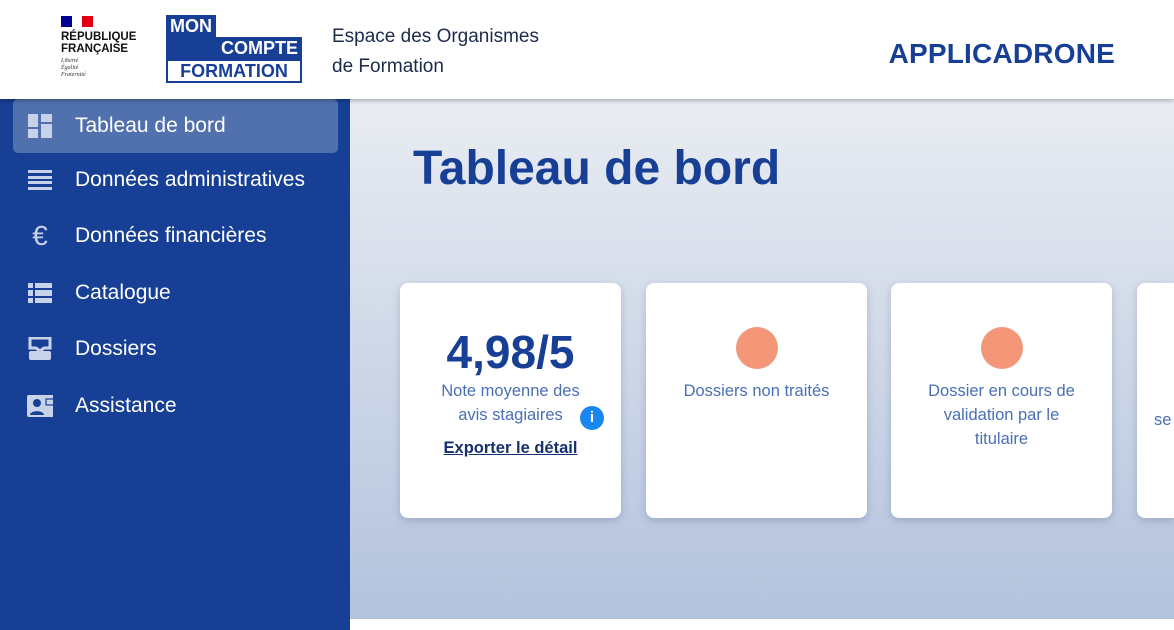 Image resolution: width=1174 pixels, height=630 pixels. What do you see at coordinates (190, 179) in the screenshot?
I see `sidebar-item-label: Données administratives` at bounding box center [190, 179].